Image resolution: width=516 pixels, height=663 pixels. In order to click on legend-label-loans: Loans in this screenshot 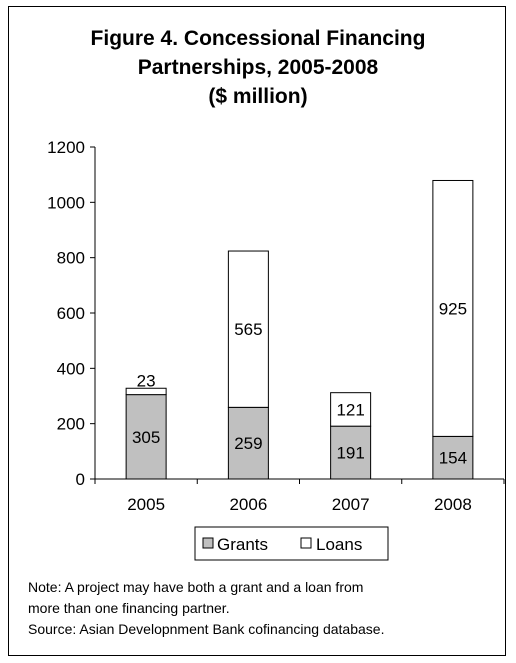, I will do `click(339, 544)`.